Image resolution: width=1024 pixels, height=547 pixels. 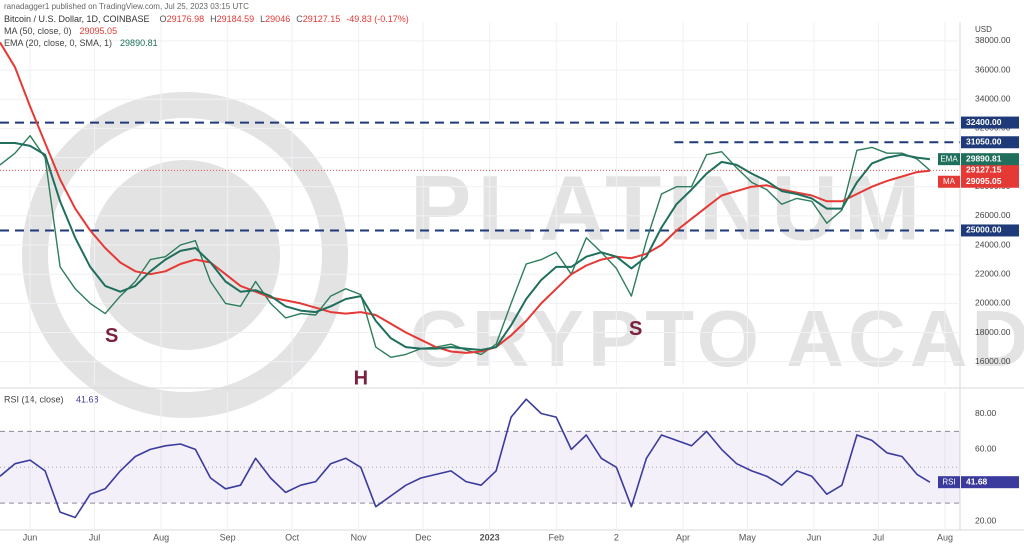 I want to click on watermark-text: CRYPTO ACADEMY, so click(x=717, y=338).